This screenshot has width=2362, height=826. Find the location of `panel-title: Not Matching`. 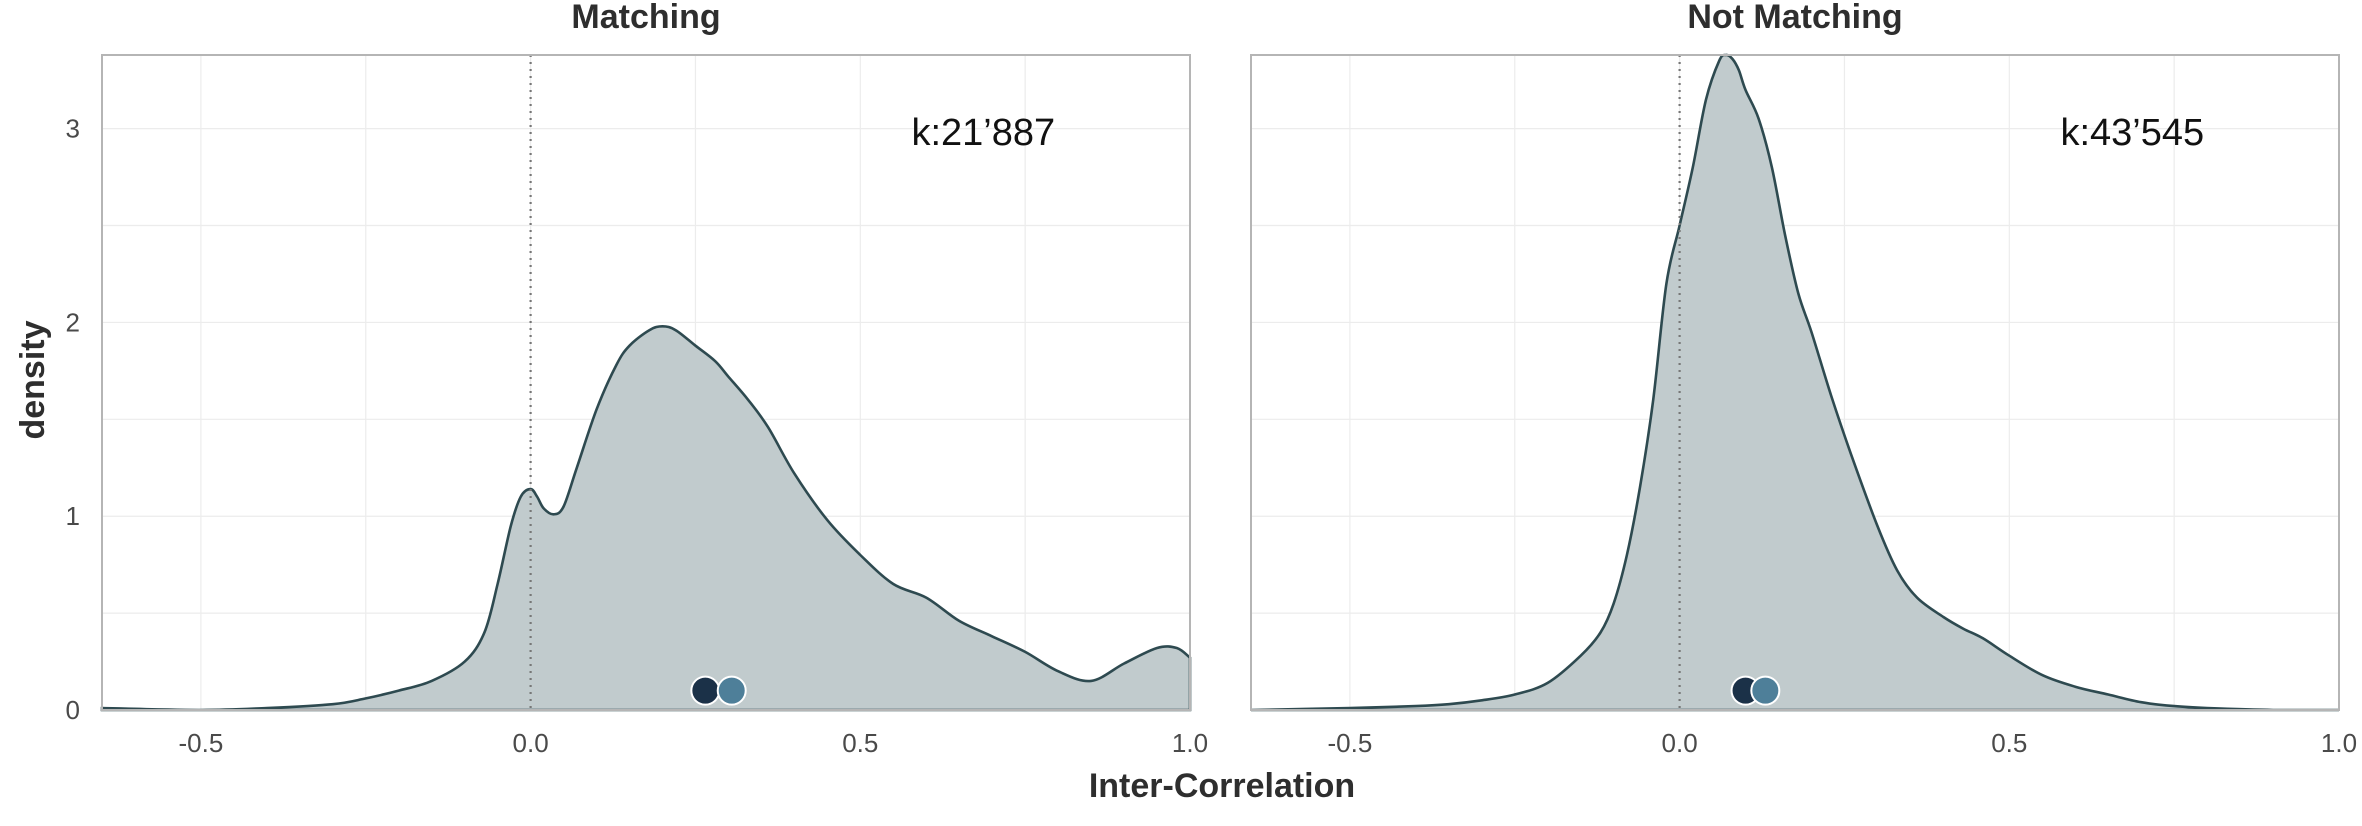

panel-title: Not Matching is located at coordinates (1794, 18).